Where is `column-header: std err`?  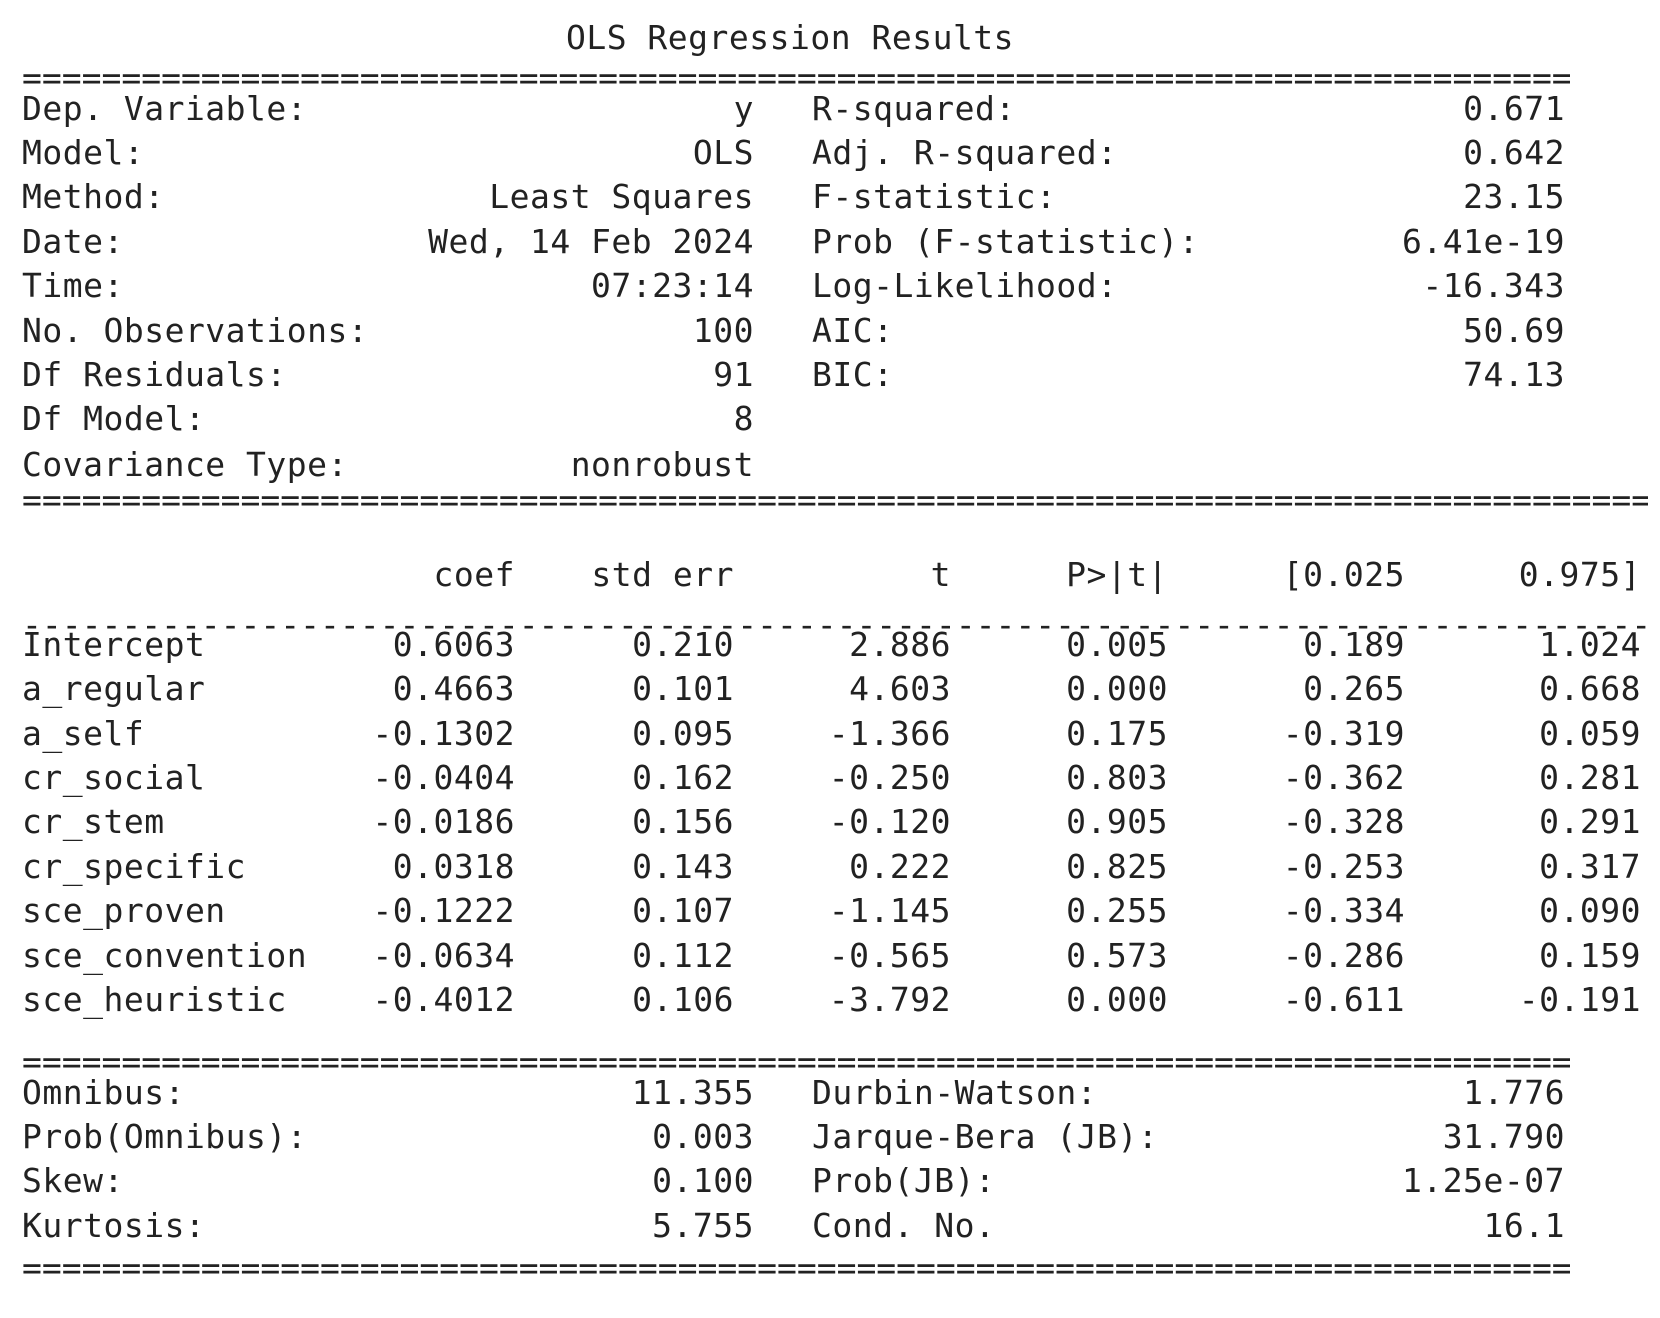
column-header: std err is located at coordinates (662, 574).